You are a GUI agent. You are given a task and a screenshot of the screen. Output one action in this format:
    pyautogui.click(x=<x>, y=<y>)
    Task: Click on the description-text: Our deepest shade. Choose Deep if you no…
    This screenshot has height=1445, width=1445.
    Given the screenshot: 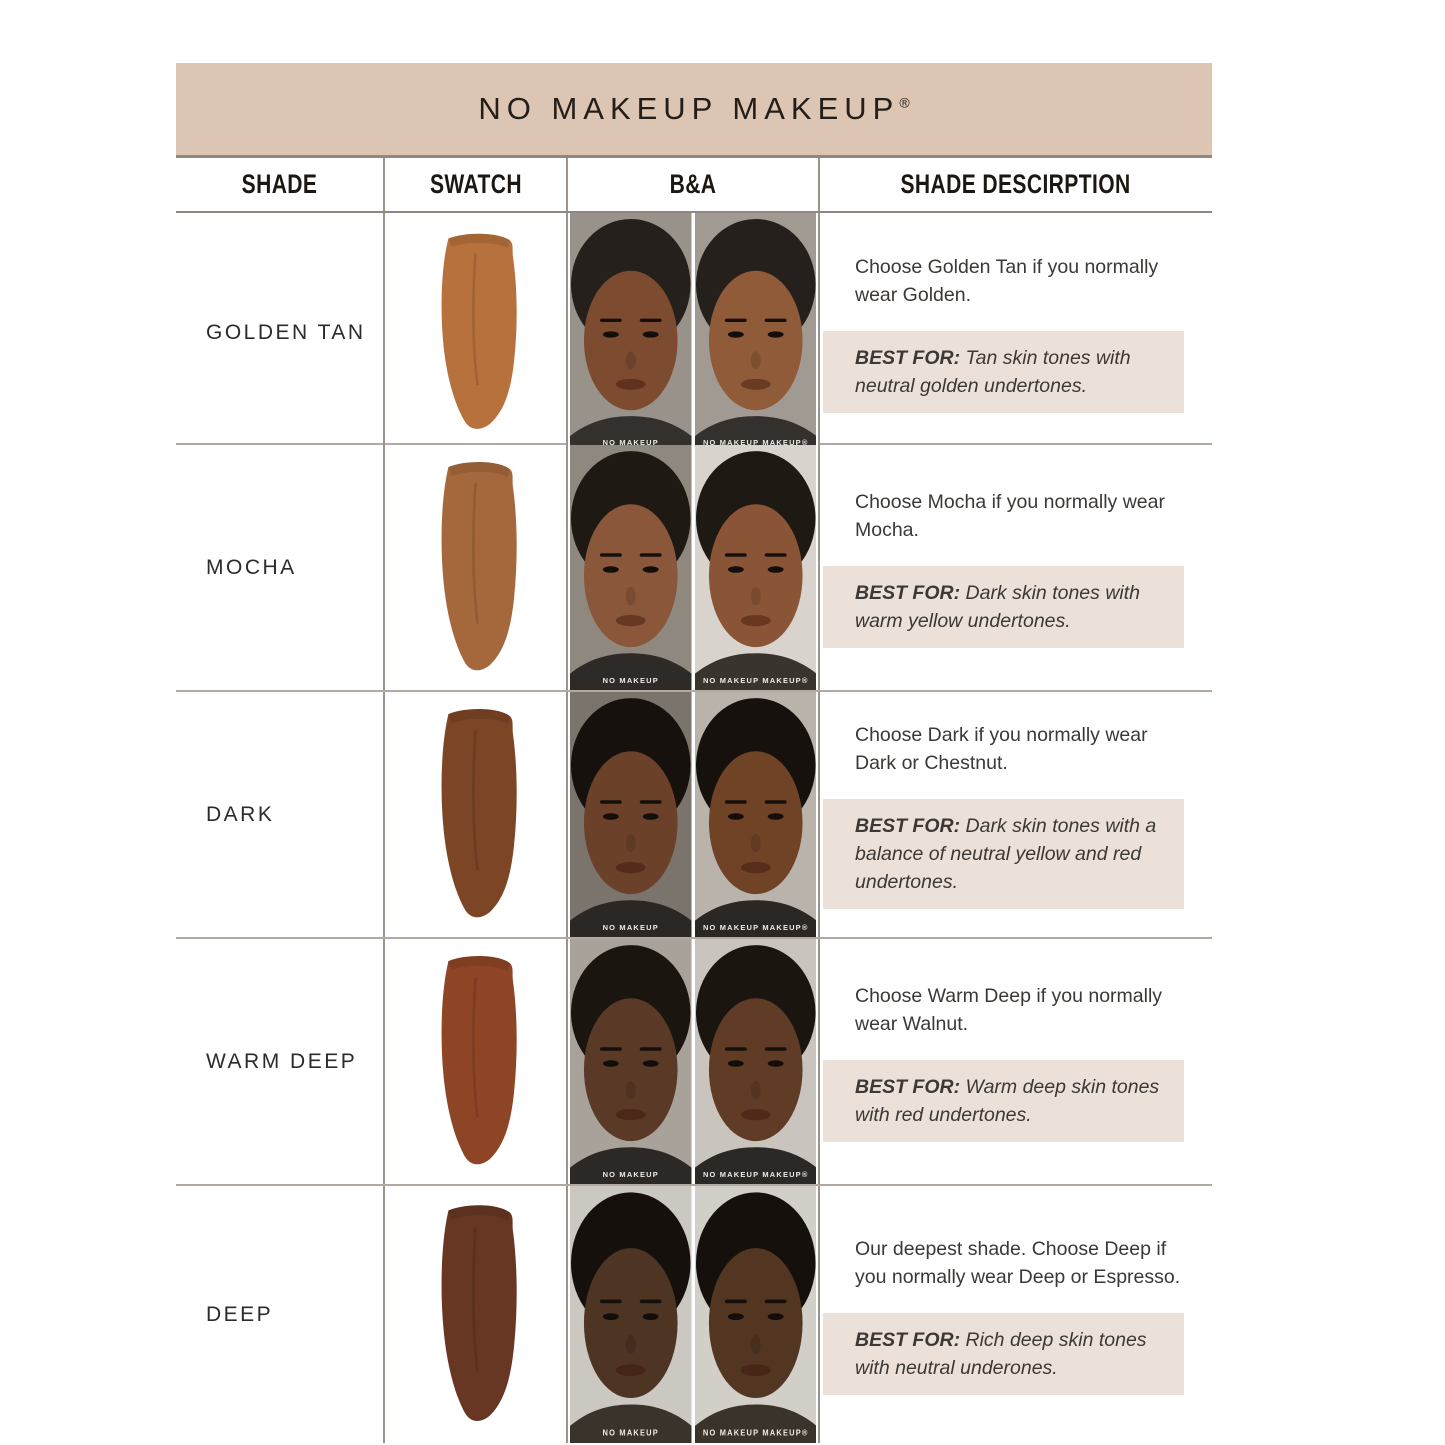 What is the action you would take?
    pyautogui.click(x=1018, y=1262)
    